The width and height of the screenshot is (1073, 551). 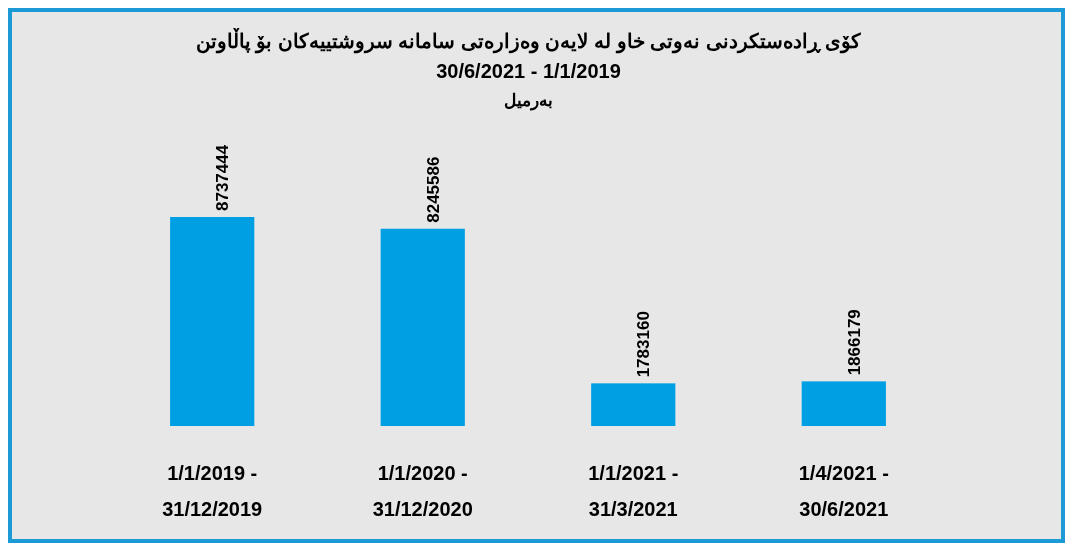 What do you see at coordinates (528, 101) in the screenshot?
I see `text: بەرمیل` at bounding box center [528, 101].